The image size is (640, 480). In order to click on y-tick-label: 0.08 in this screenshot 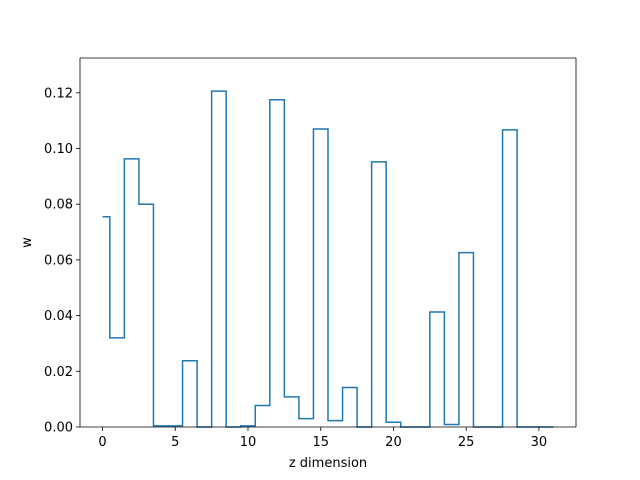, I will do `click(58, 205)`.